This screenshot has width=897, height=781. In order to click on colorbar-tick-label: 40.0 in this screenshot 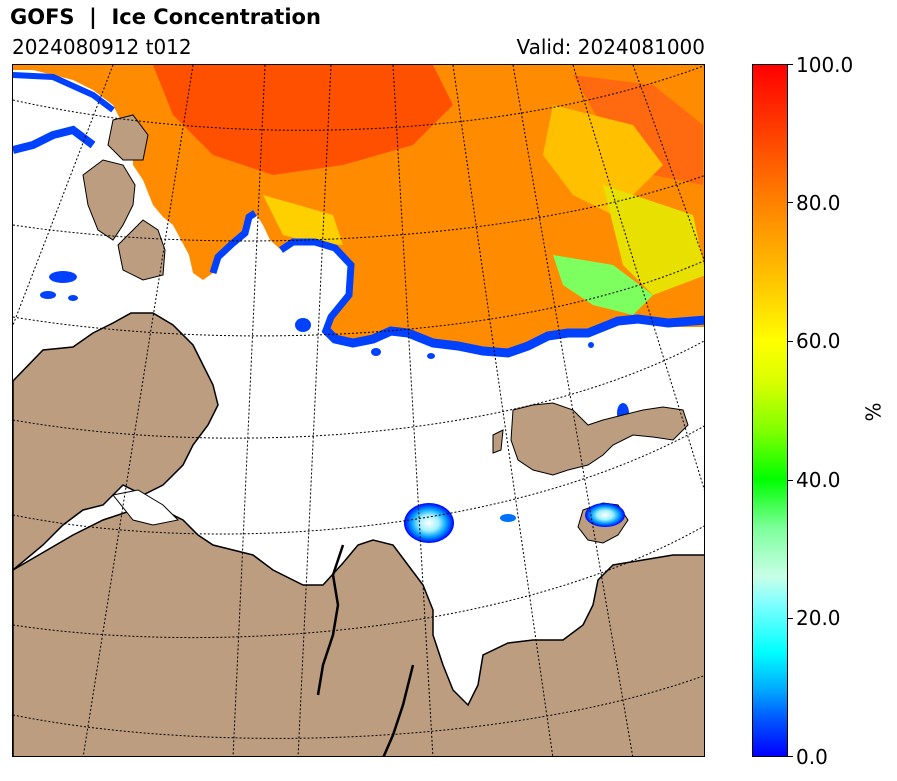, I will do `click(818, 480)`.